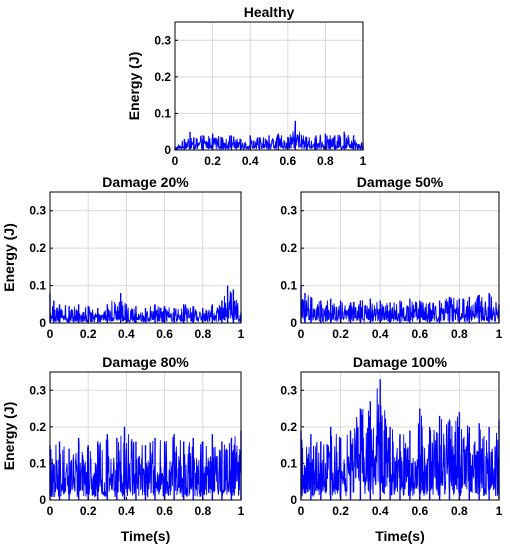 The width and height of the screenshot is (510, 550). What do you see at coordinates (145, 362) in the screenshot?
I see `subplot-title: Damage 80%` at bounding box center [145, 362].